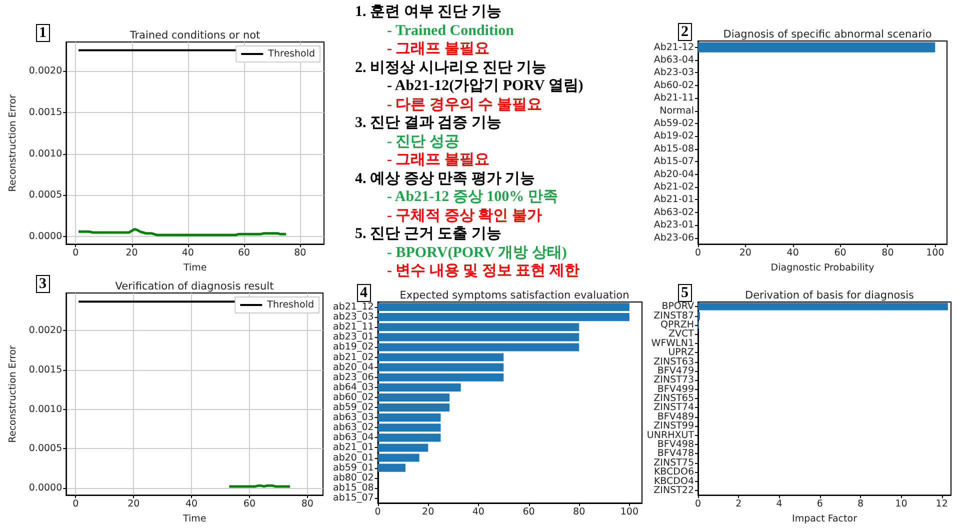 This screenshot has width=957, height=529. I want to click on y-tick-label: BFV498, so click(675, 444).